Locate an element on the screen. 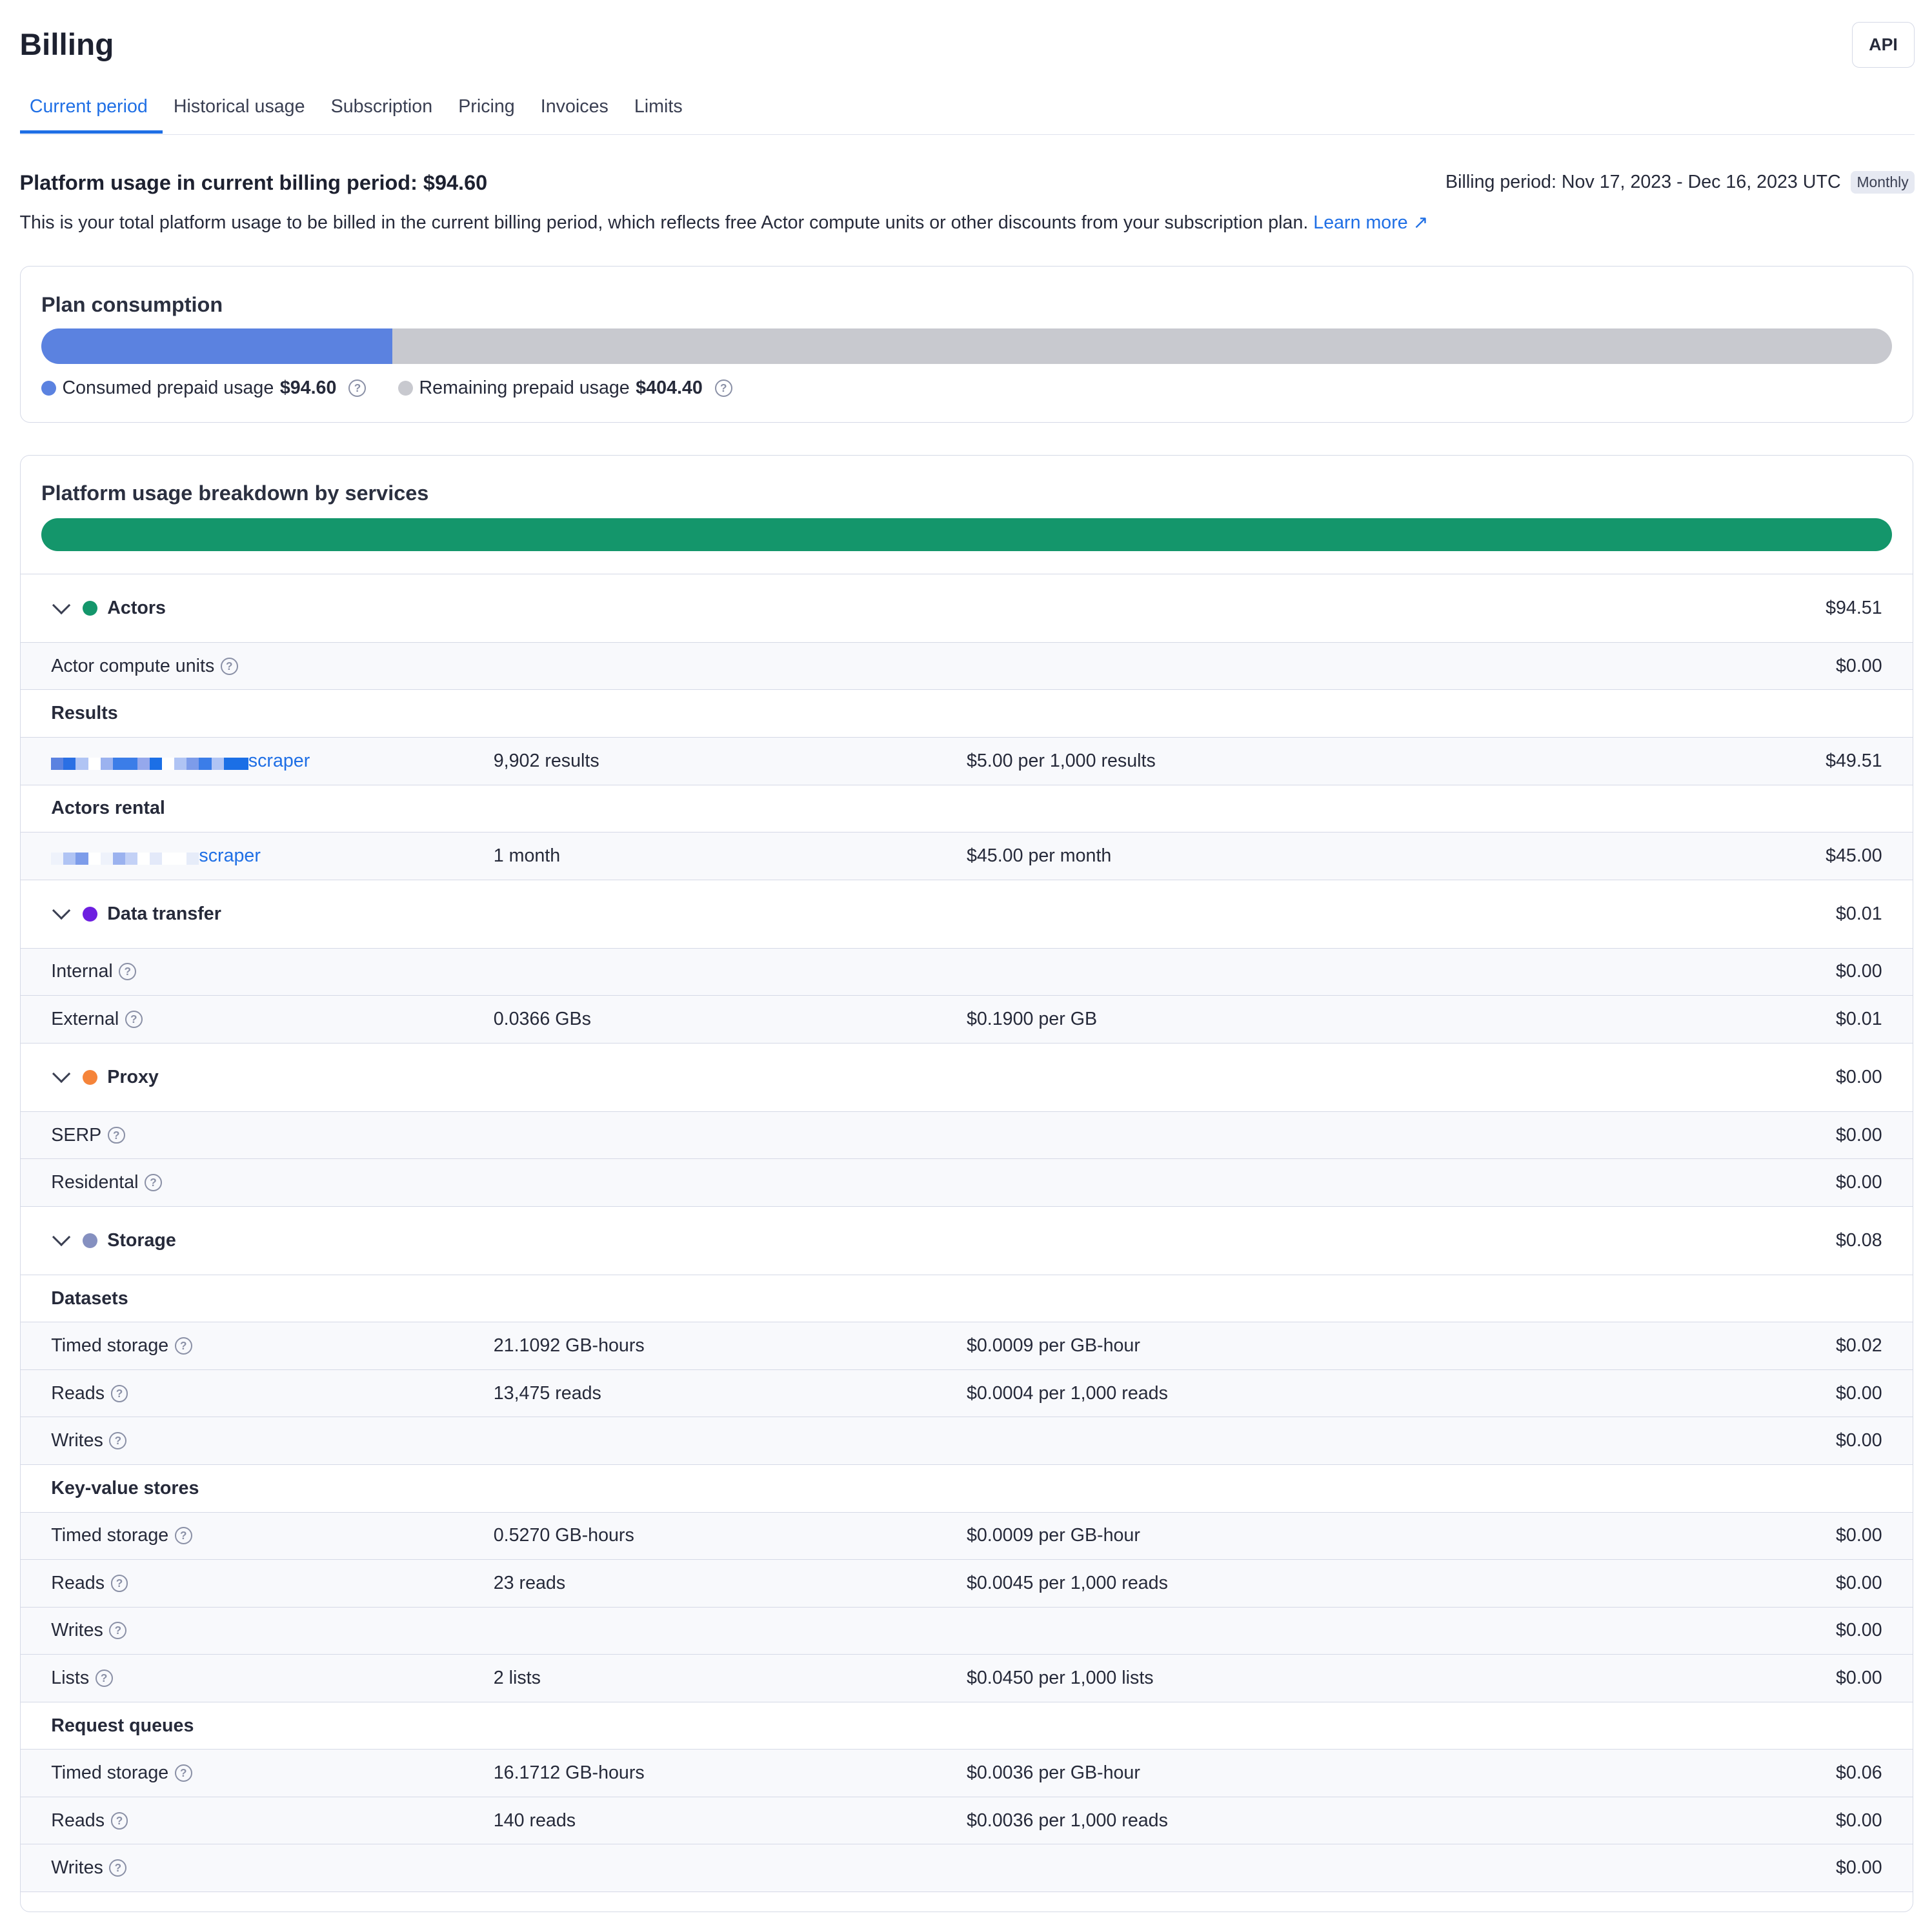  row-label: Residental? is located at coordinates (106, 1182).